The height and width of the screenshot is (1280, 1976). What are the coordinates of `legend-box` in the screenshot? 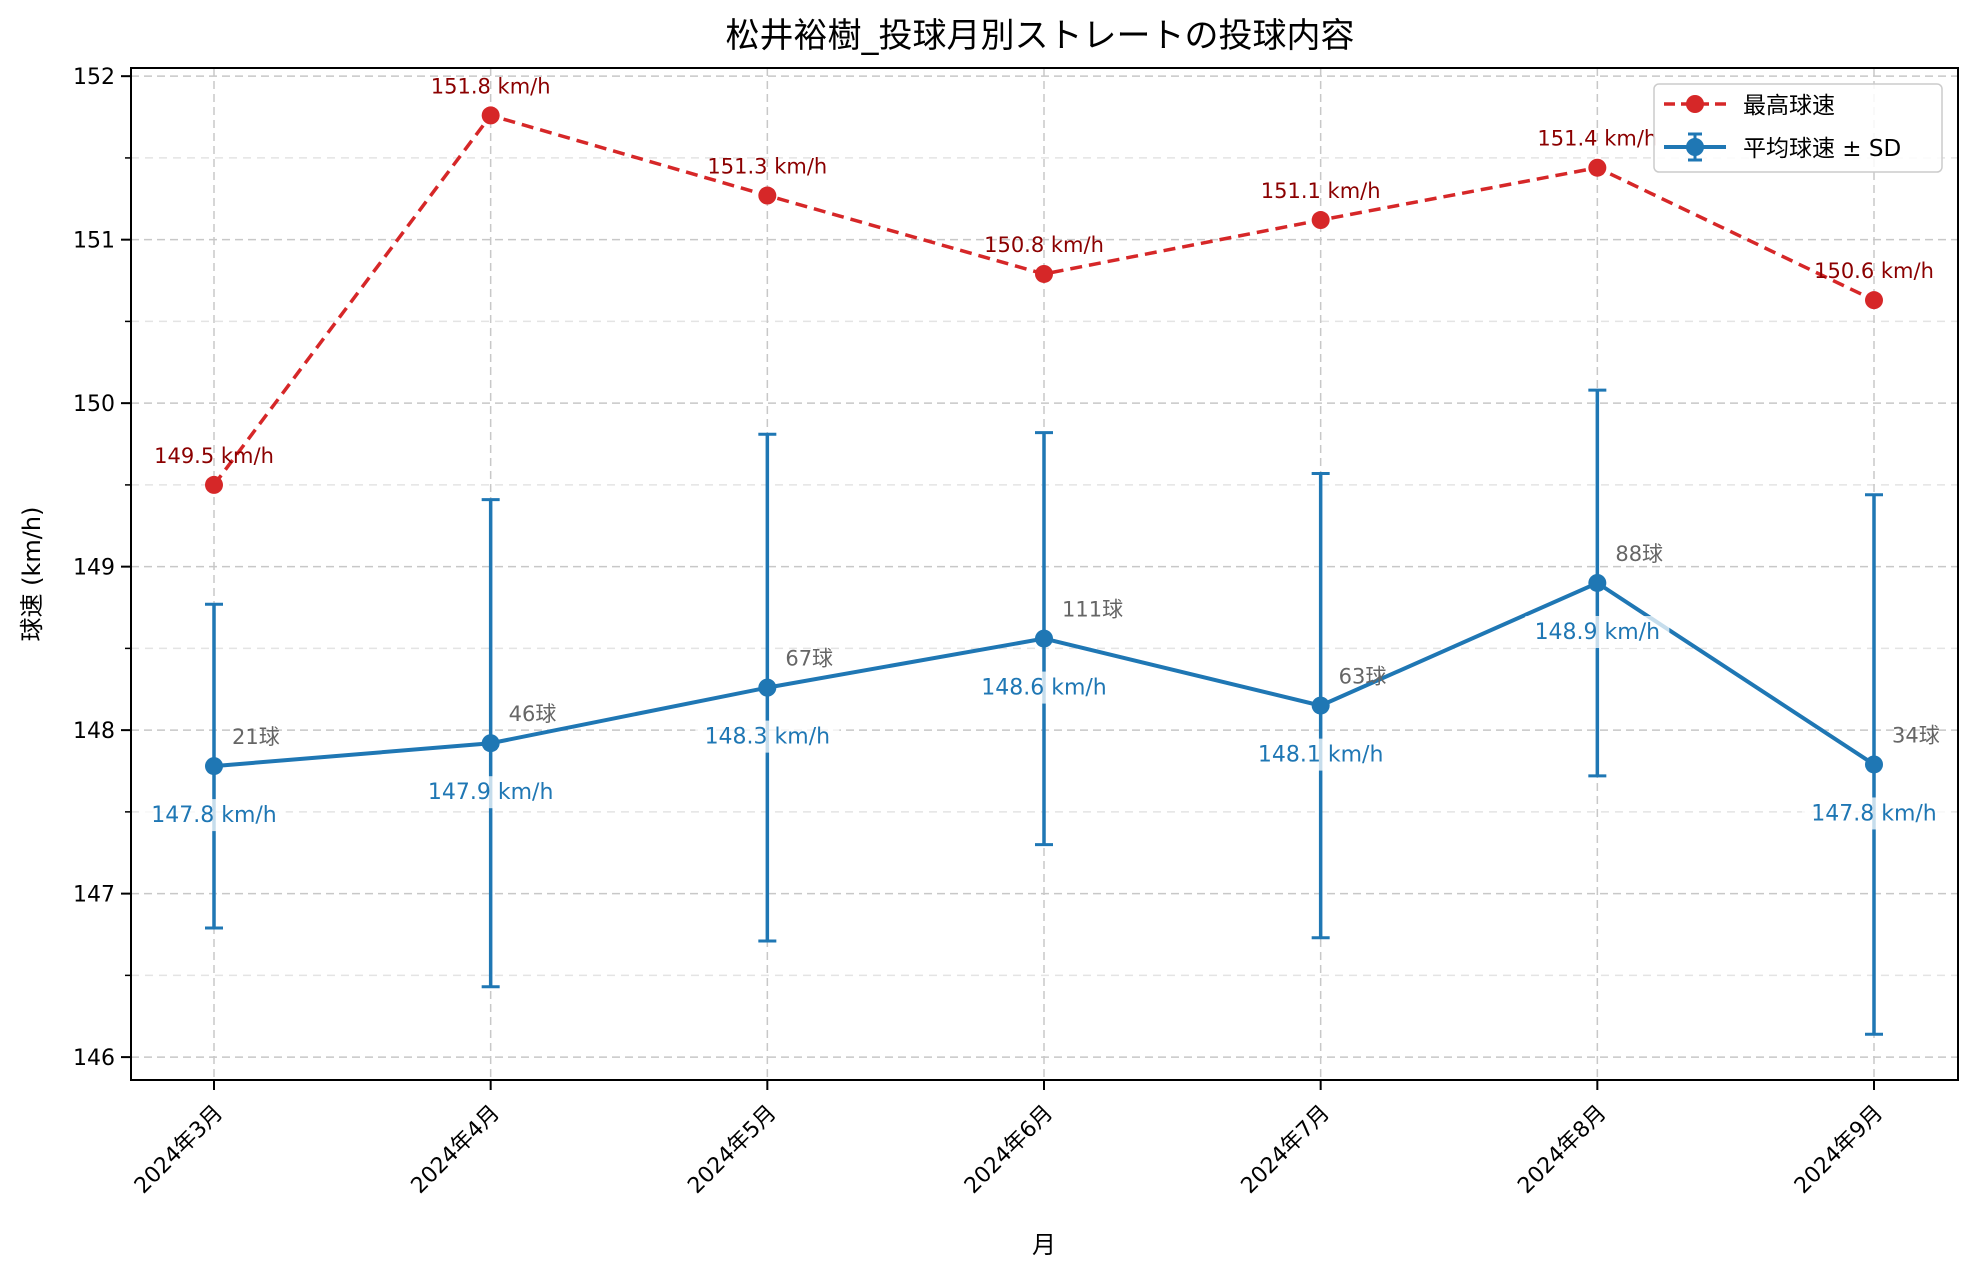 It's located at (1798, 128).